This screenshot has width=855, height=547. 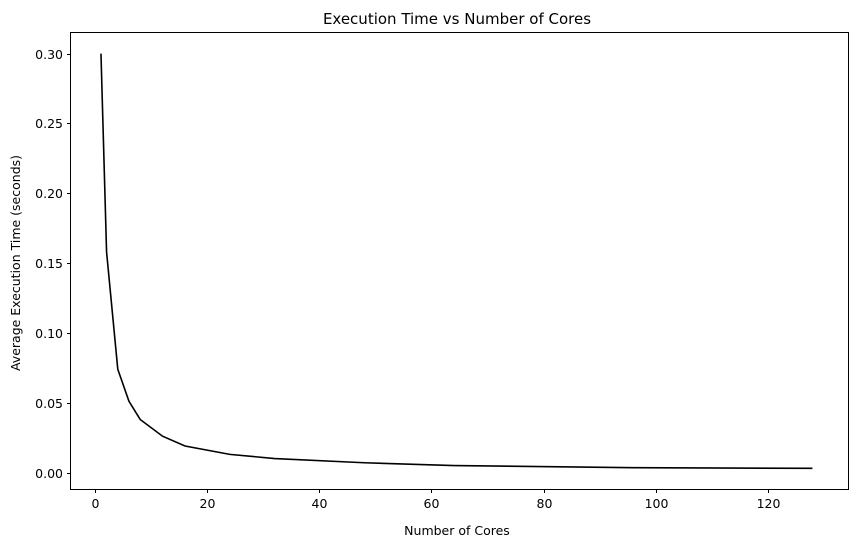 What do you see at coordinates (96, 503) in the screenshot?
I see `x-tick-label: 0` at bounding box center [96, 503].